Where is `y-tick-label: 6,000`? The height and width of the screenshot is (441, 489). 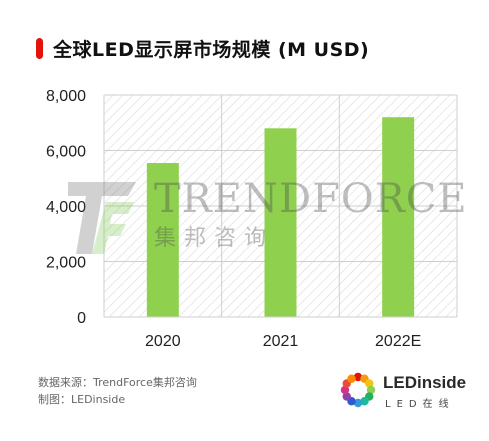
y-tick-label: 6,000 is located at coordinates (66, 152).